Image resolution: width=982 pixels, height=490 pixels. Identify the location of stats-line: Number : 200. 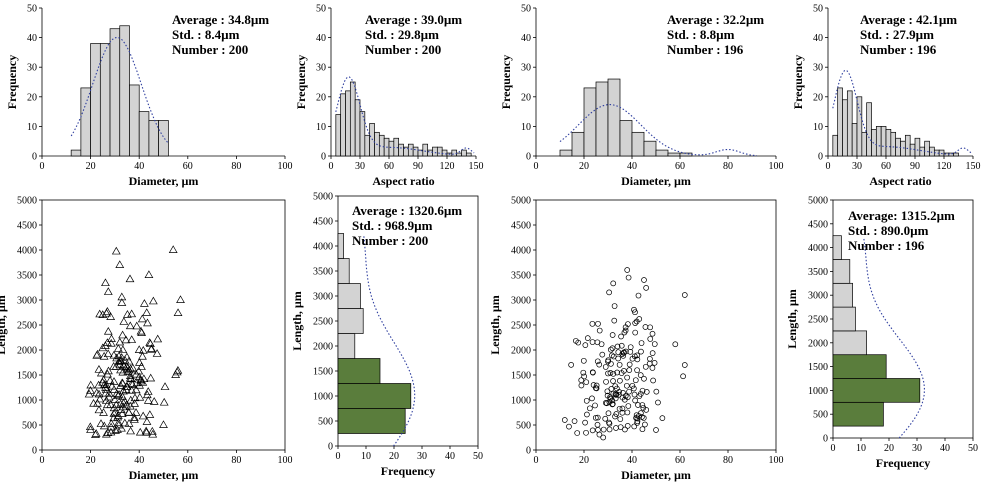
(403, 49).